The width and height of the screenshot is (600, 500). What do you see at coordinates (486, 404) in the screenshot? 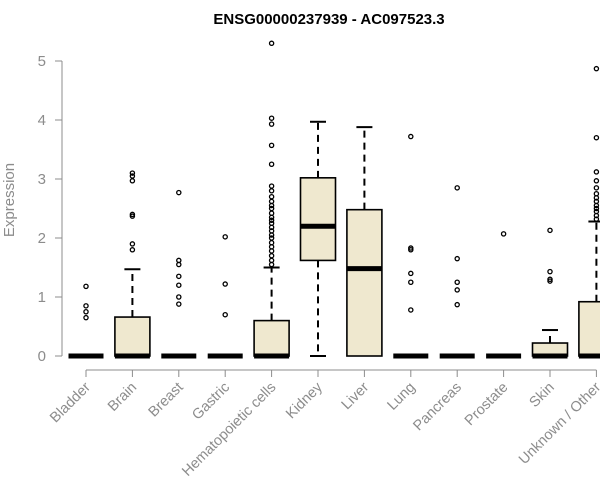
I see `x-tick-label: Prostate` at bounding box center [486, 404].